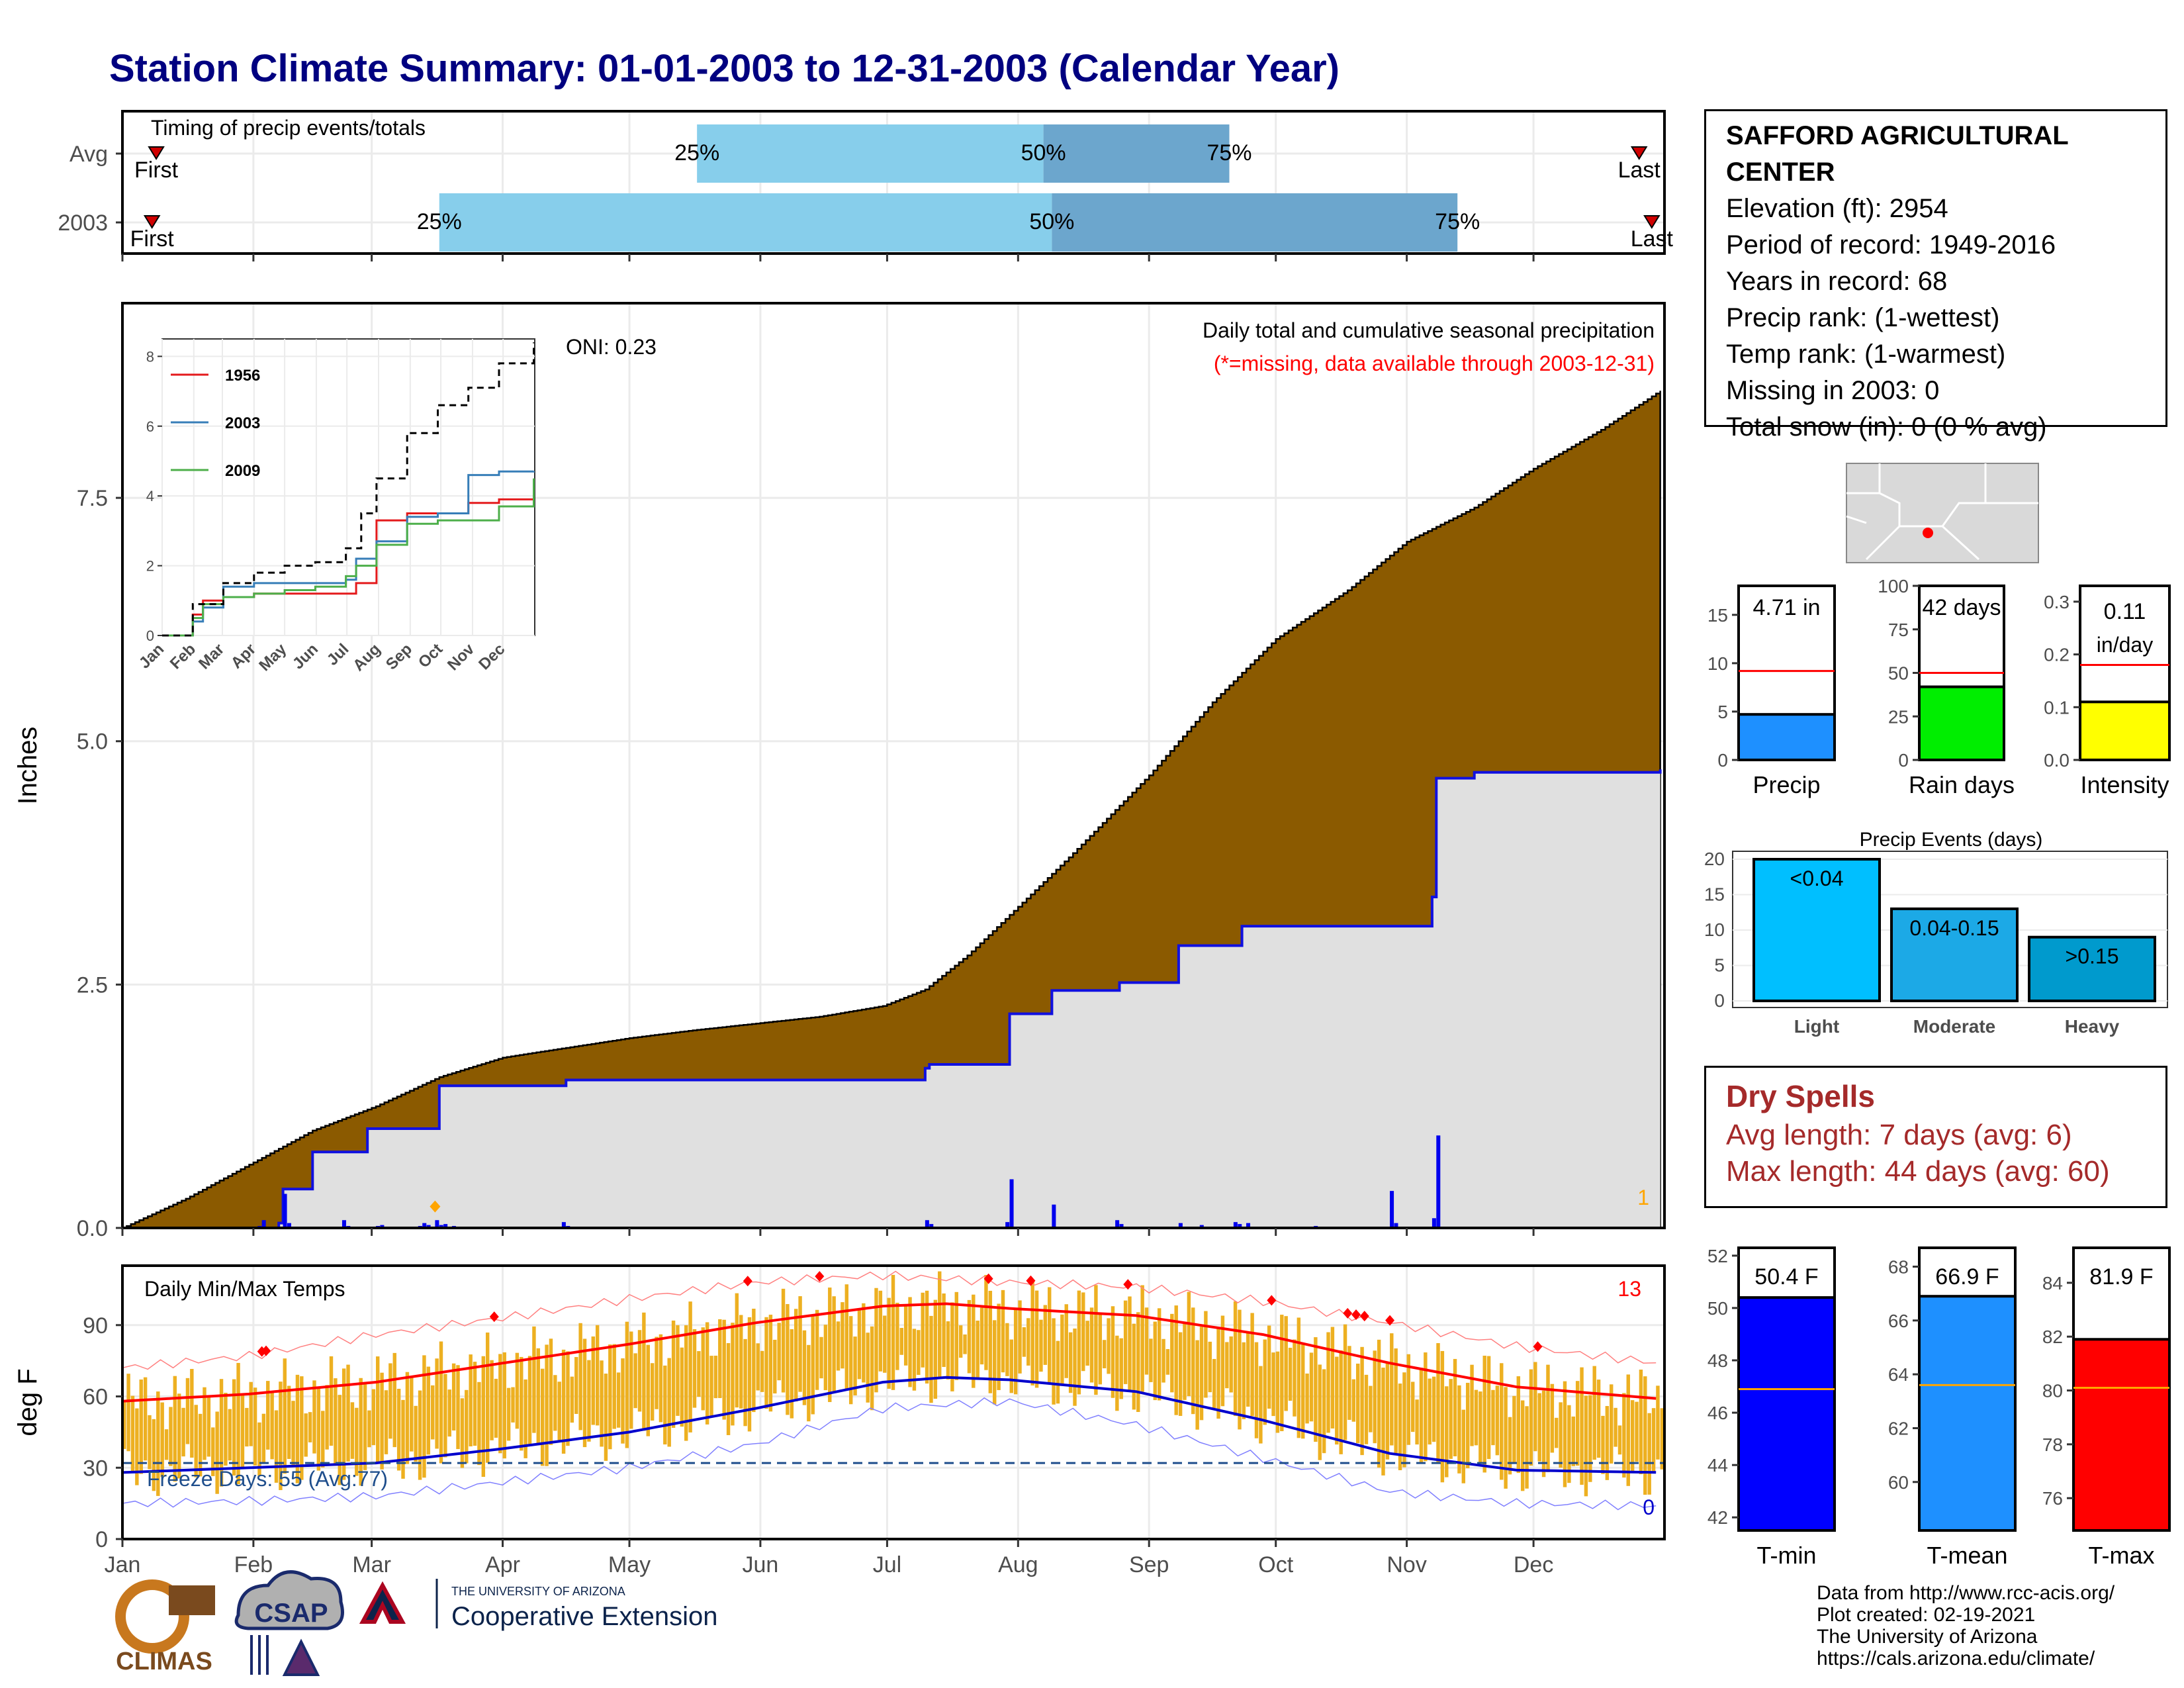  I want to click on station-period: Period of record: 1949-2016, so click(1891, 244).